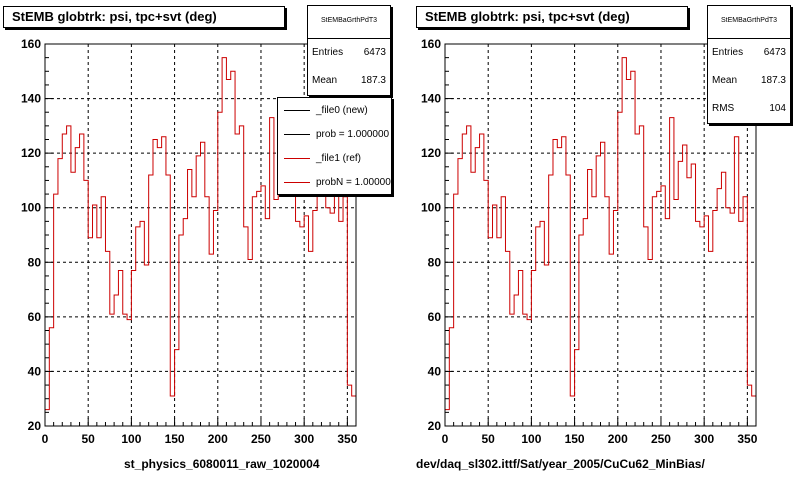  What do you see at coordinates (35, 371) in the screenshot?
I see `left-ytick-label-40: 40` at bounding box center [35, 371].